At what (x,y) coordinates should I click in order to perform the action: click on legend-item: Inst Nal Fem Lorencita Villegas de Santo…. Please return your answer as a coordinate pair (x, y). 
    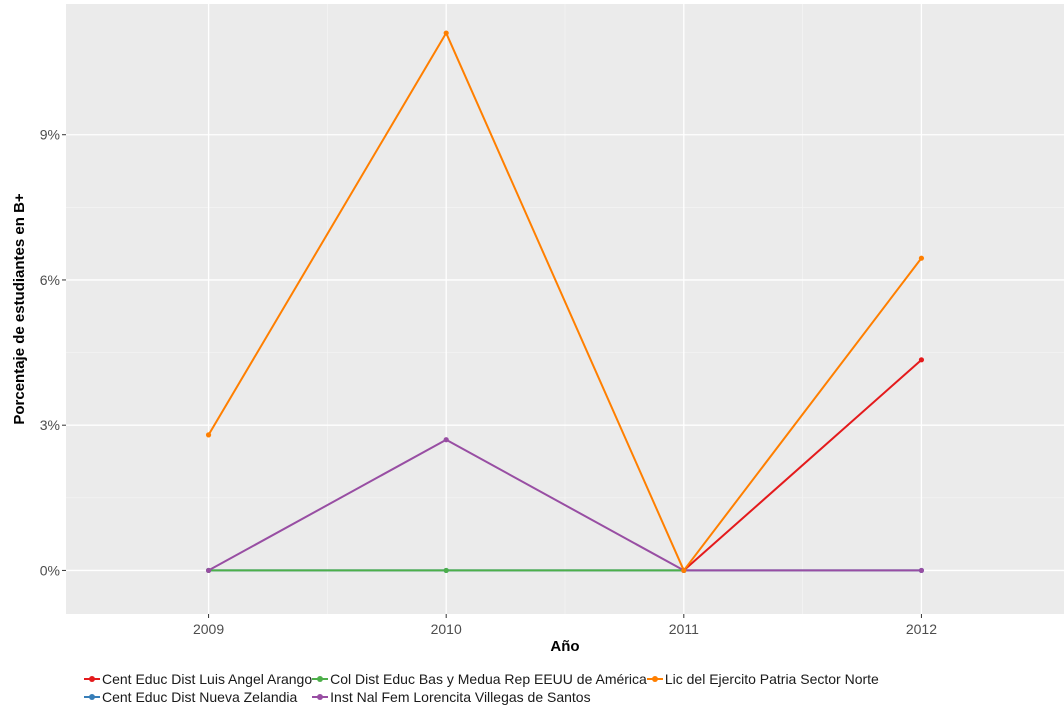
    Looking at the image, I should click on (479, 697).